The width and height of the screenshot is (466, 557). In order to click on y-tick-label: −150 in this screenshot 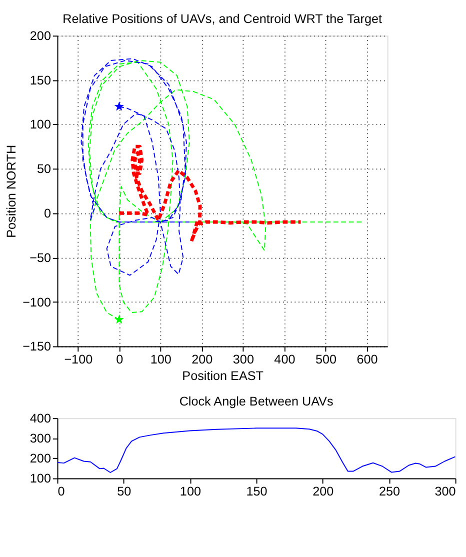, I will do `click(36, 347)`.